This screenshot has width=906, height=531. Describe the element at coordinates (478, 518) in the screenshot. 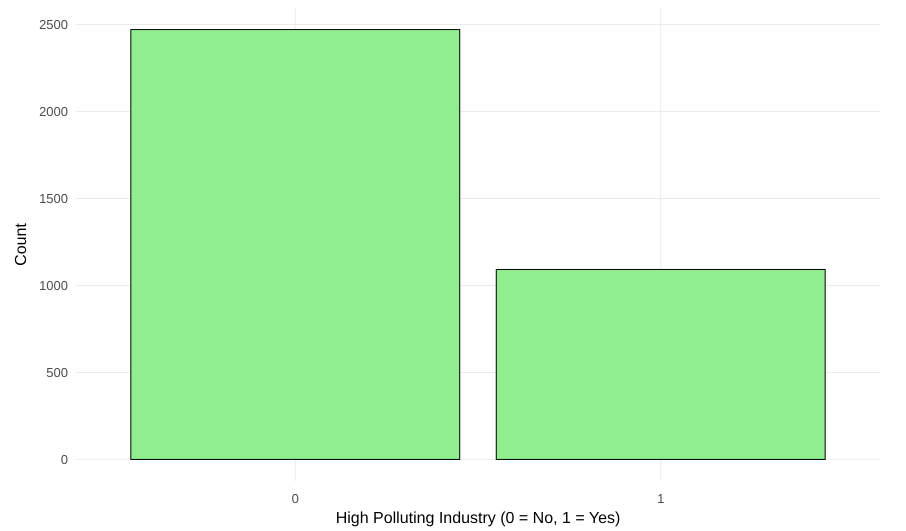

I see `x-axis-title: High Polluting Industry (0 = No, 1 = Yes)` at that location.